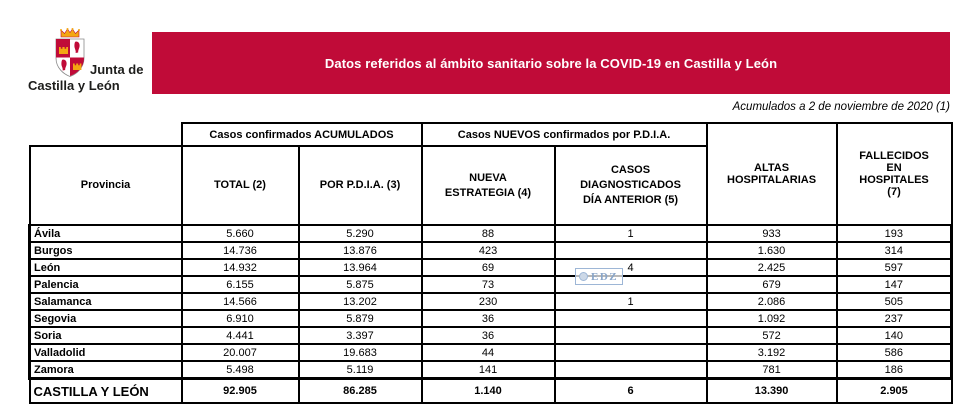  I want to click on table-row: León 14.932 13.964 69 4 2.425 597, so click(490, 267).